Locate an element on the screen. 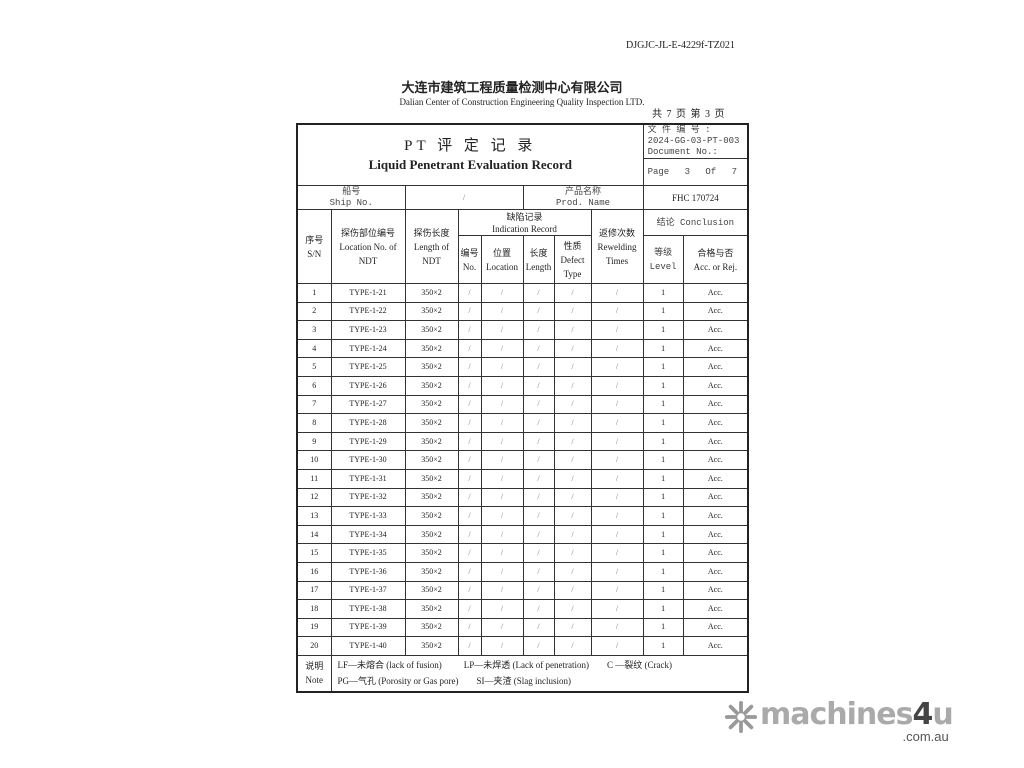 Image resolution: width=1024 pixels, height=768 pixels. cell-sn: 13 is located at coordinates (314, 516).